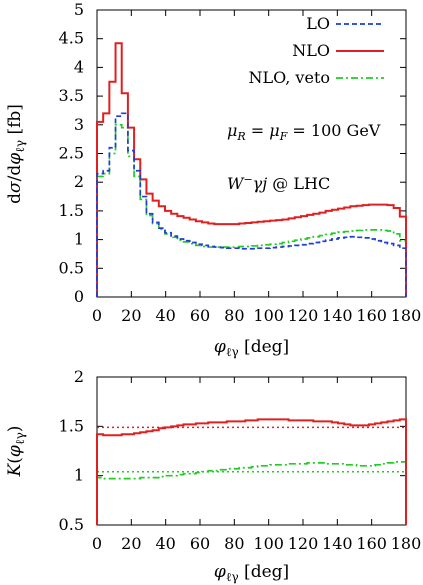  What do you see at coordinates (71, 95) in the screenshot?
I see `main-ytick-label: 3.5` at bounding box center [71, 95].